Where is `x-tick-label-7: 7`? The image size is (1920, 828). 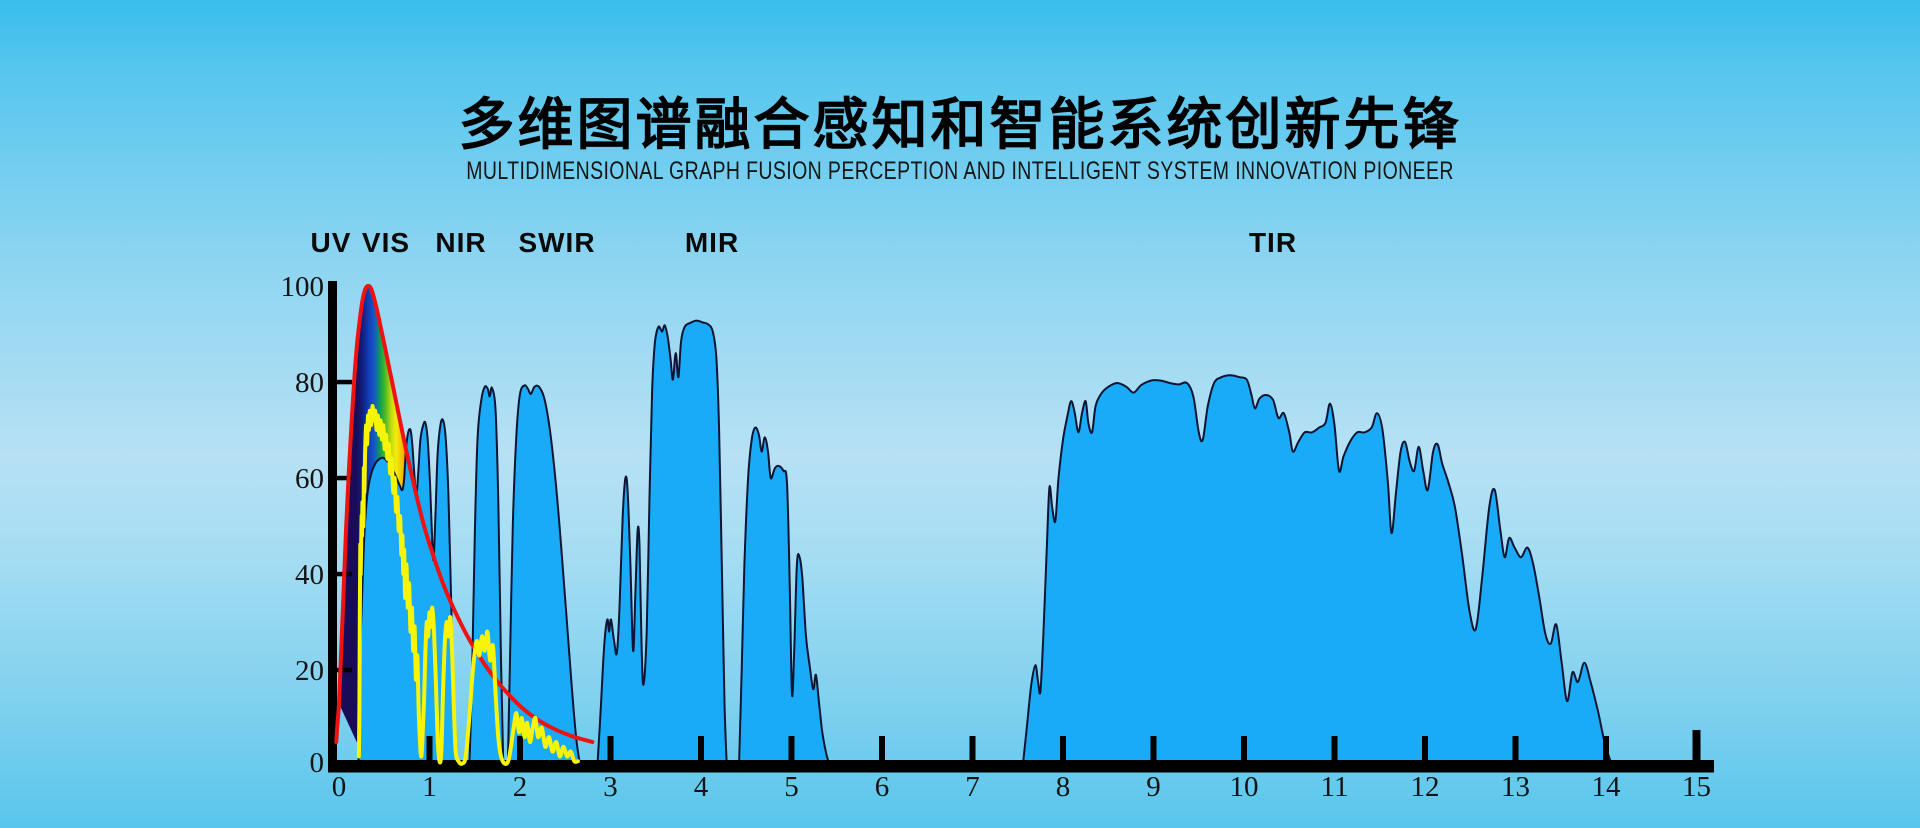 x-tick-label-7: 7 is located at coordinates (972, 787).